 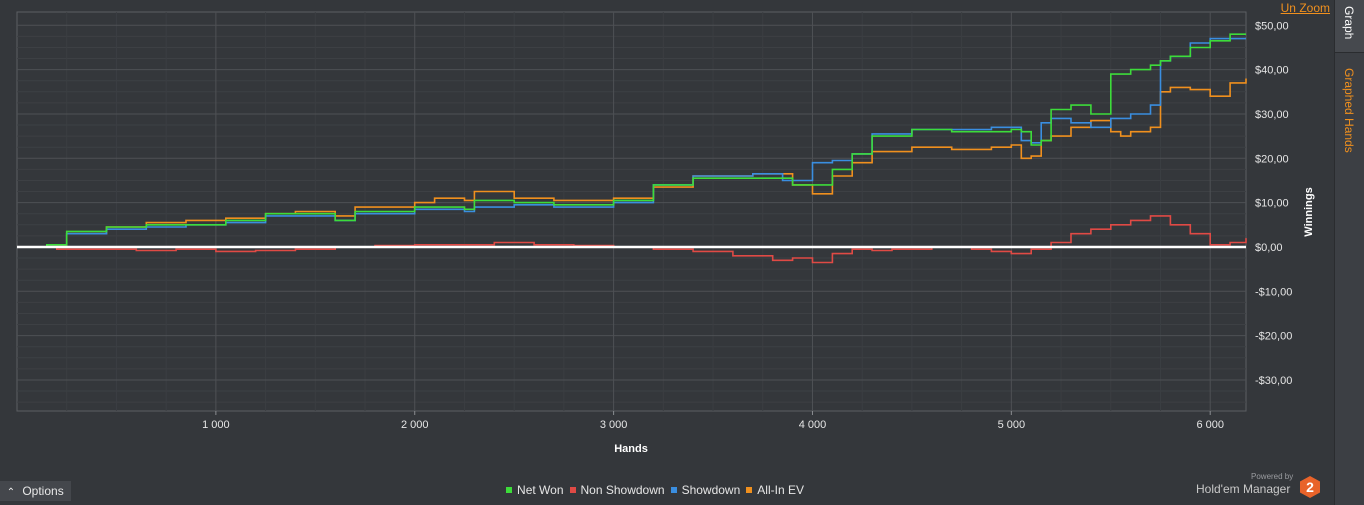 What do you see at coordinates (540, 490) in the screenshot?
I see `legend-label: Net Won` at bounding box center [540, 490].